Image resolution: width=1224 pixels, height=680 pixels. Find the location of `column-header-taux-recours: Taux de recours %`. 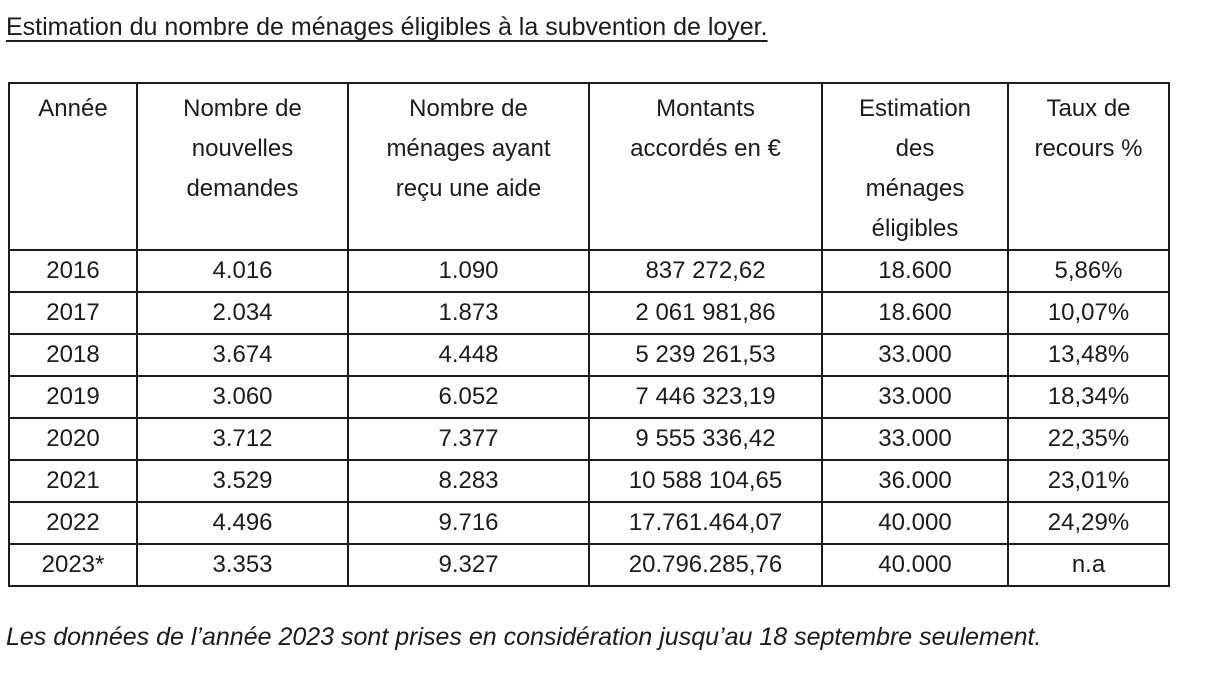

column-header-taux-recours: Taux de recours % is located at coordinates (1088, 166).